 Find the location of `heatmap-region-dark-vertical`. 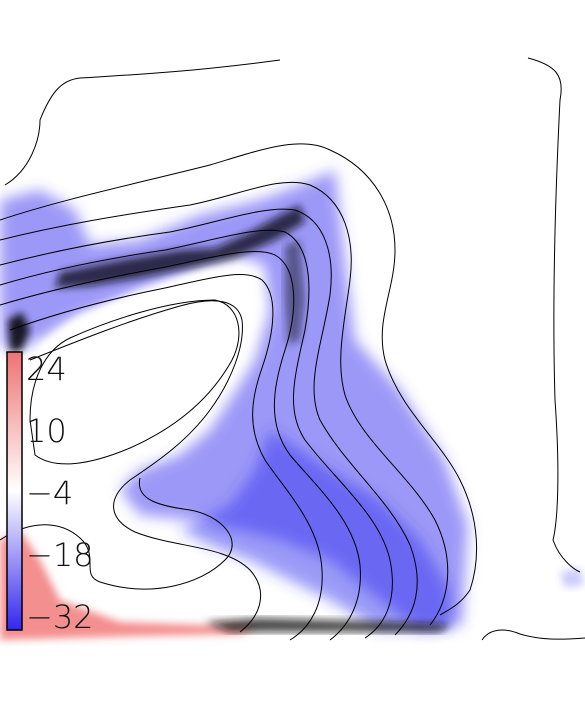

heatmap-region-dark-vertical is located at coordinates (295, 292).